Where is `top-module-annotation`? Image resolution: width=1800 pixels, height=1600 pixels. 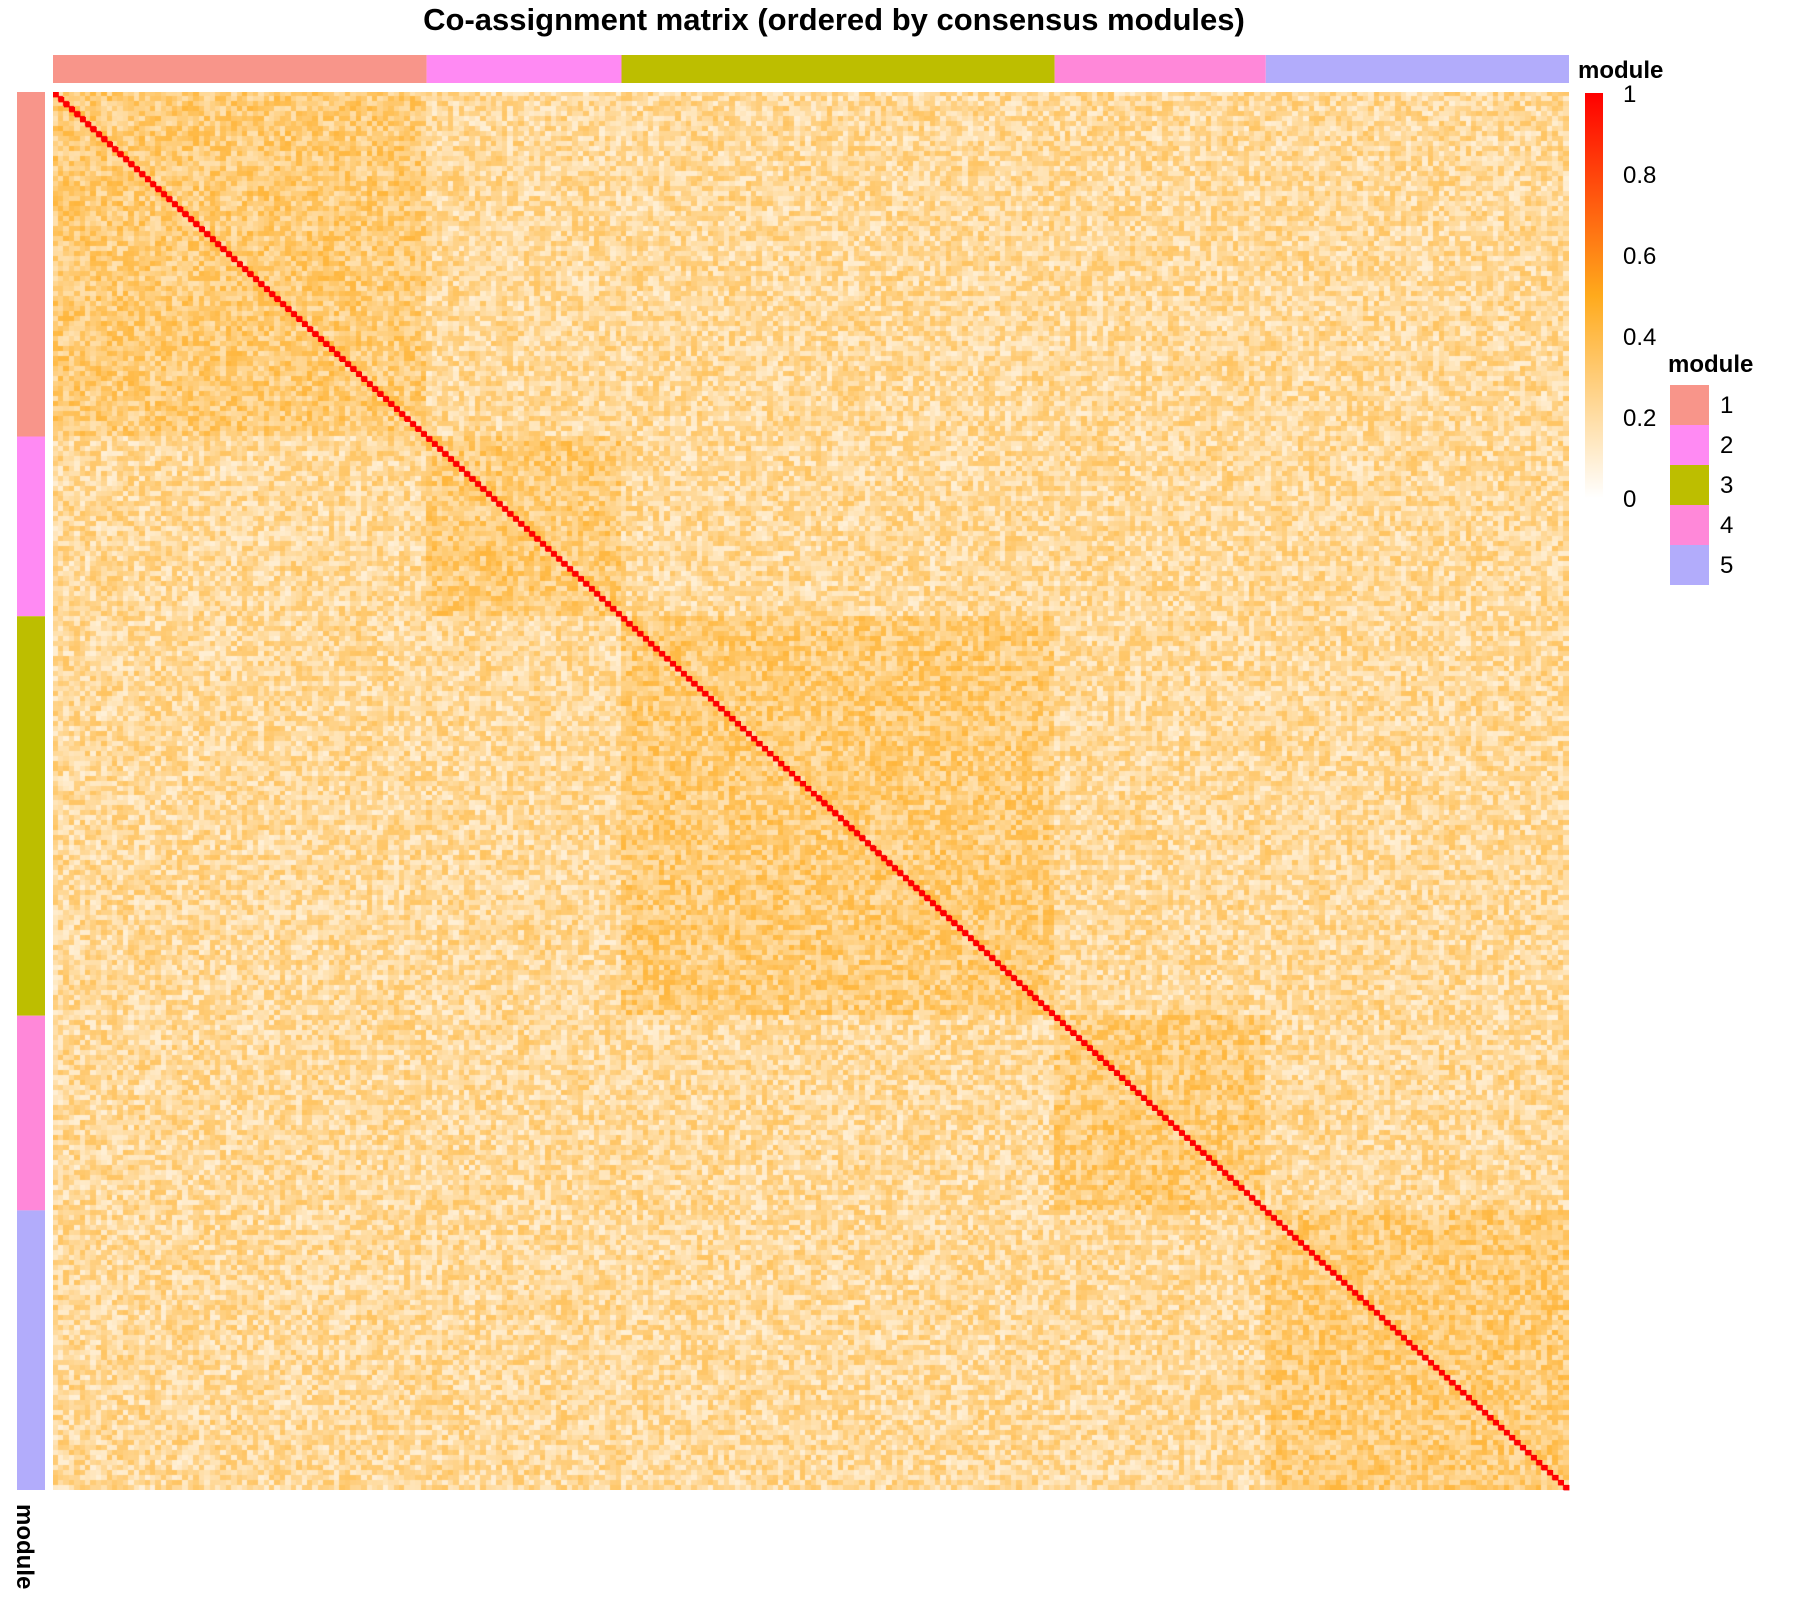
top-module-annotation is located at coordinates (811, 69).